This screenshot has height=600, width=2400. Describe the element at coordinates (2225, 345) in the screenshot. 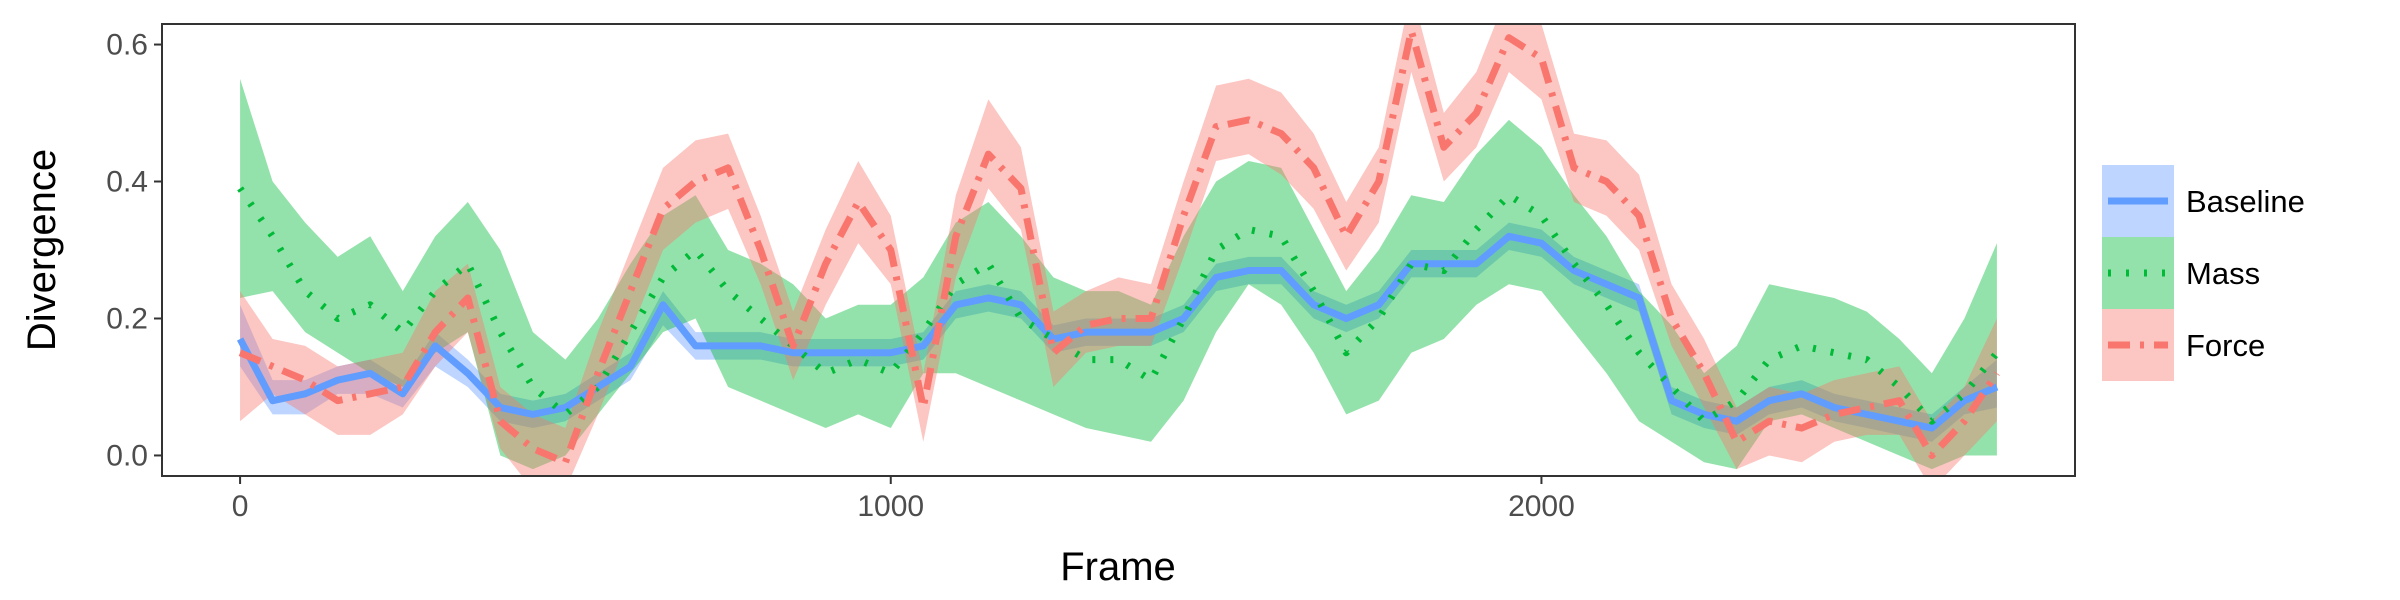

I see `legend-label-force: Force` at that location.